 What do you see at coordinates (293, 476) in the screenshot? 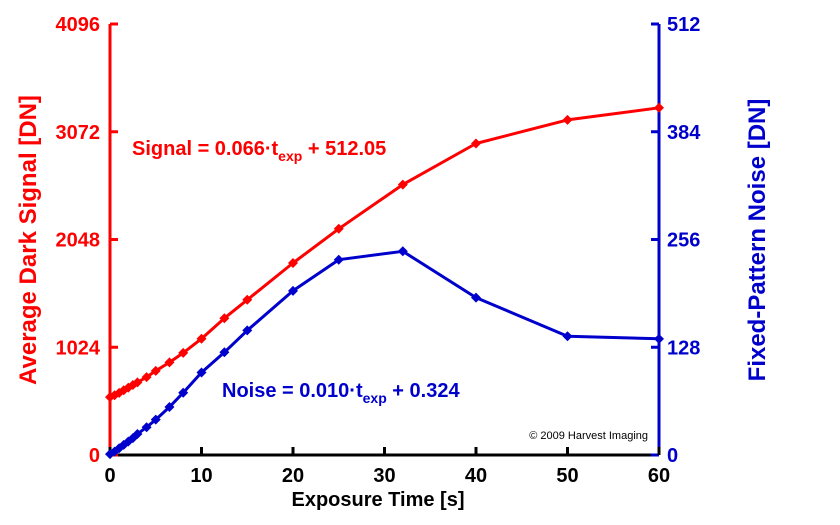
I see `x-tick-label: 20` at bounding box center [293, 476].